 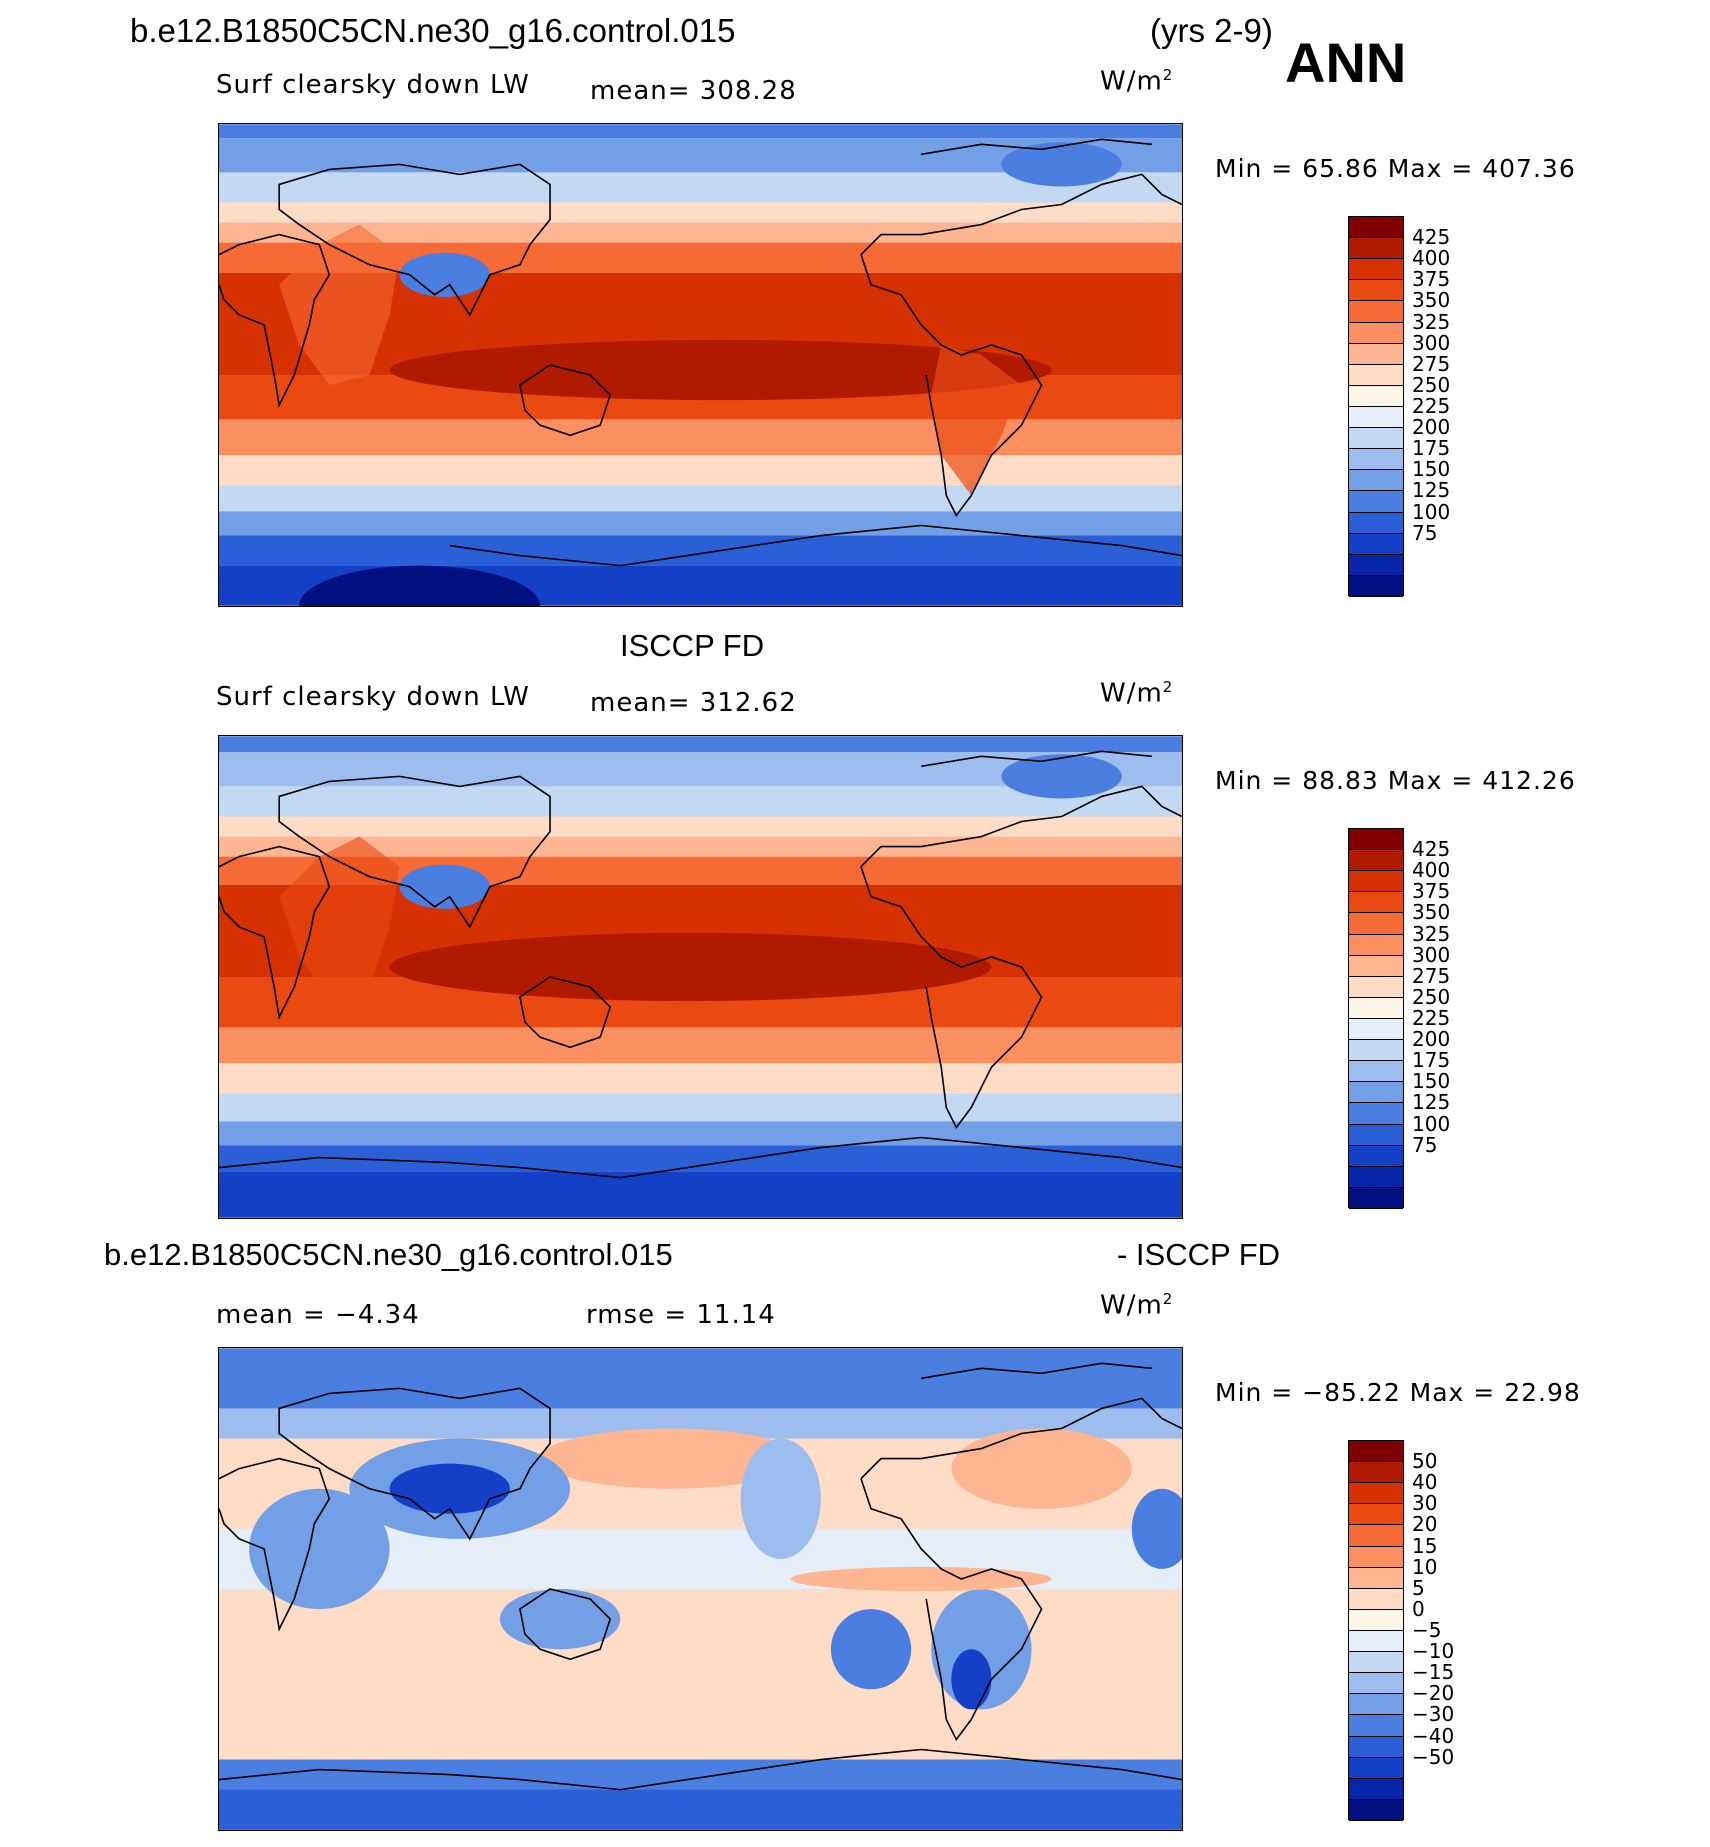 I want to click on colorbar-tick-label: 425, so click(x=1431, y=237).